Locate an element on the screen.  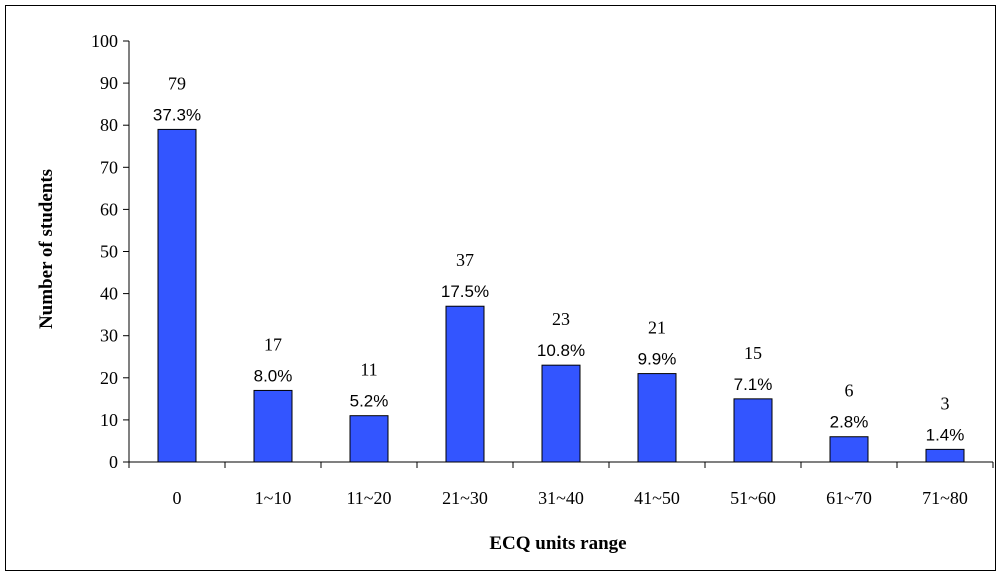
value-label: 6 is located at coordinates (849, 391).